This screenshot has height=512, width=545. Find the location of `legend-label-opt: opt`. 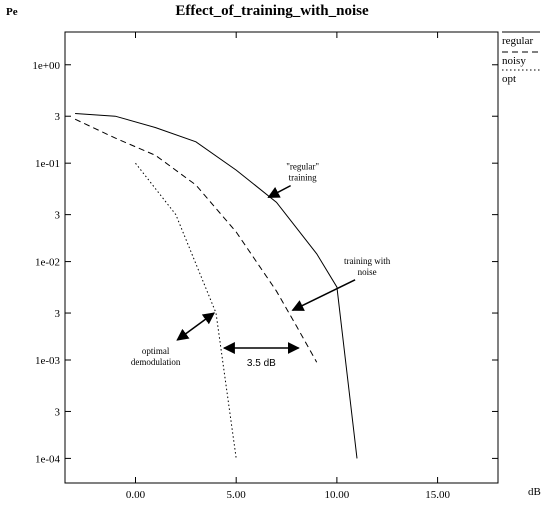

legend-label-opt: opt is located at coordinates (509, 79).